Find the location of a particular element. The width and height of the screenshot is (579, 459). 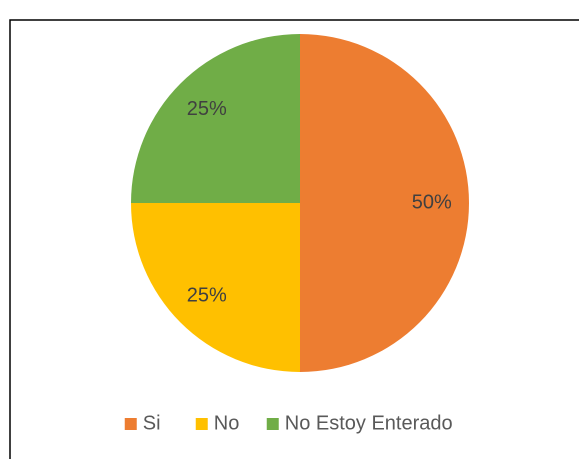

data-label: 50% is located at coordinates (432, 202).